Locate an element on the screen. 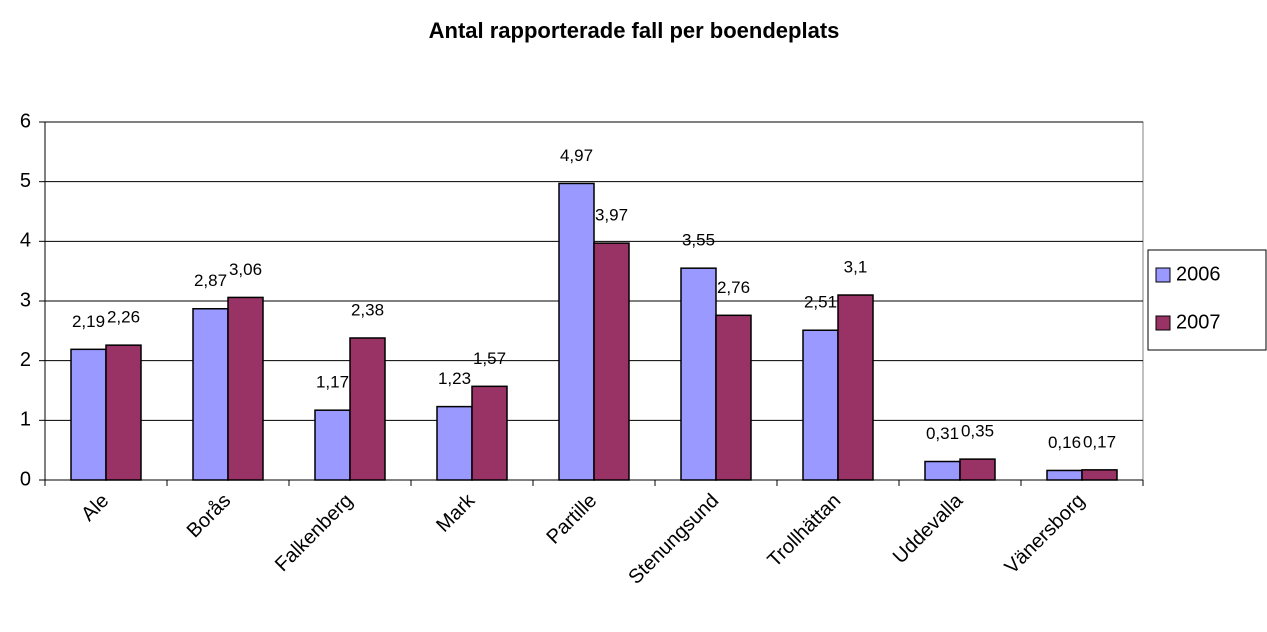 The image size is (1267, 632). y-tick-label: 3 is located at coordinates (25, 300).